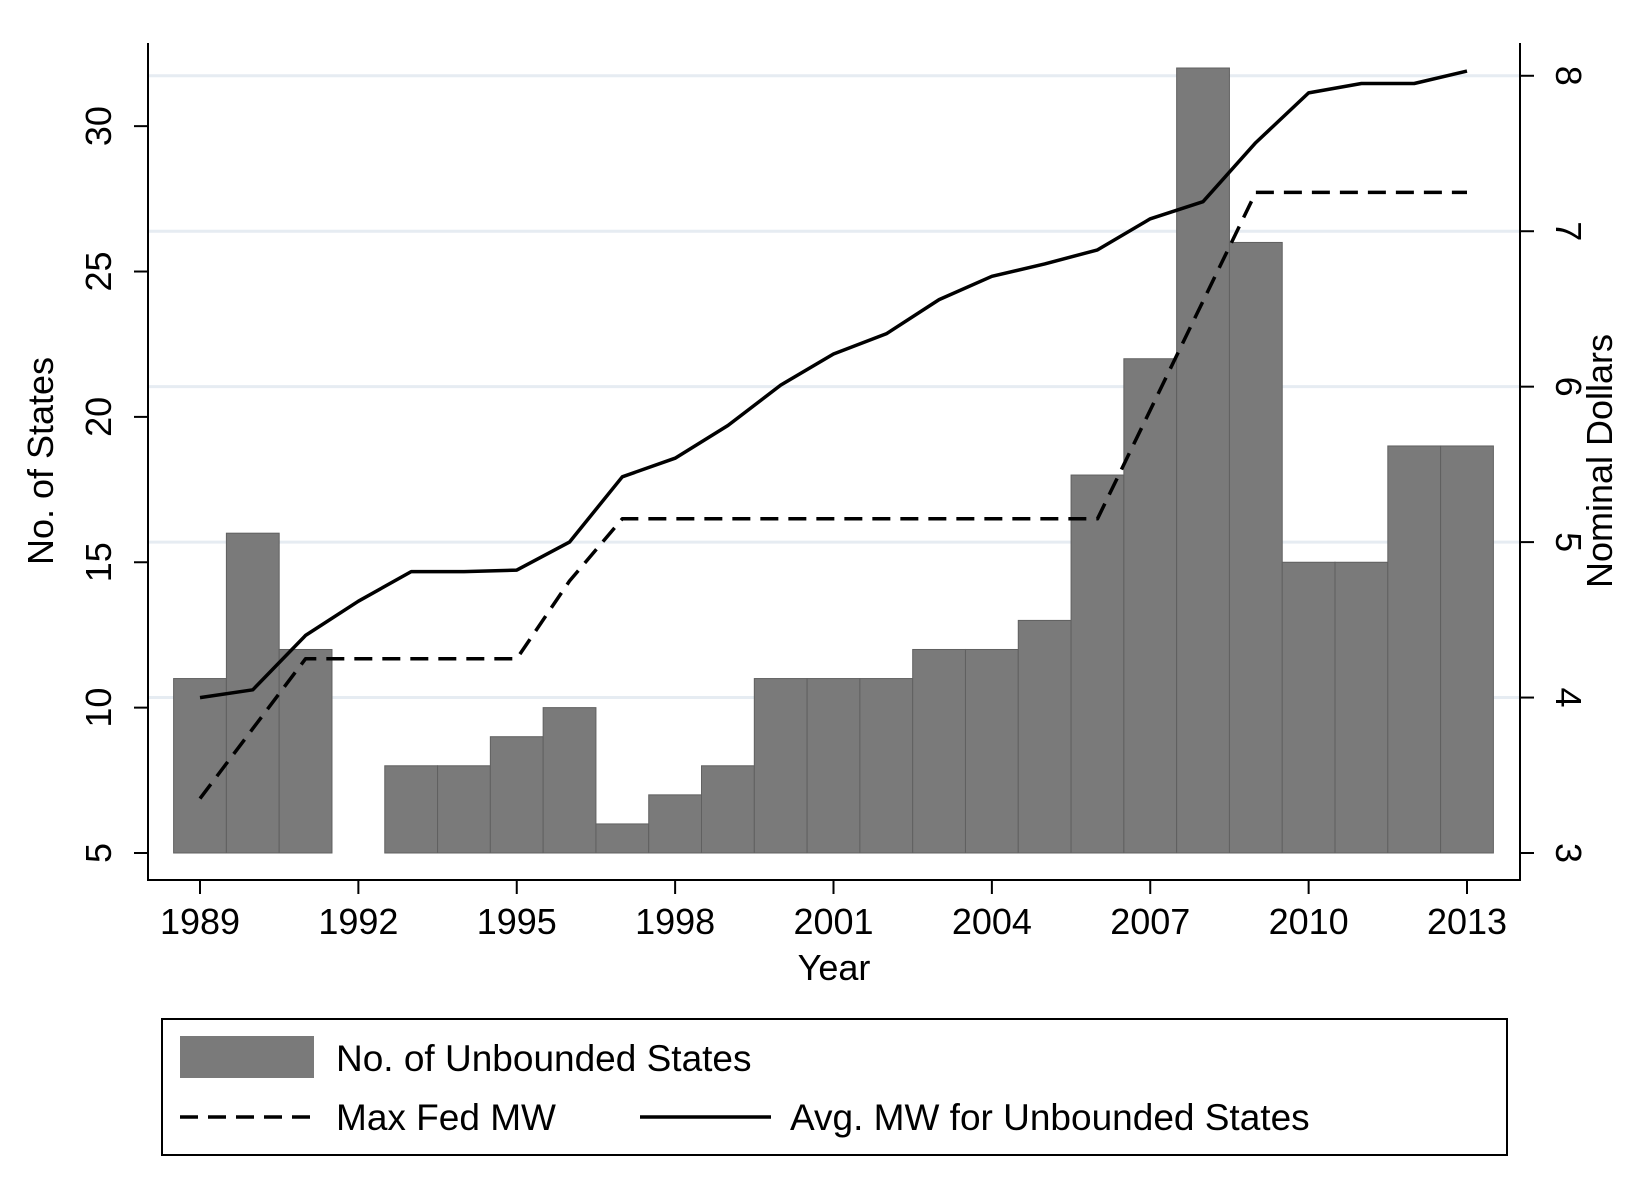  I want to click on right-y-tick-label-7: 7, so click(1568, 231).